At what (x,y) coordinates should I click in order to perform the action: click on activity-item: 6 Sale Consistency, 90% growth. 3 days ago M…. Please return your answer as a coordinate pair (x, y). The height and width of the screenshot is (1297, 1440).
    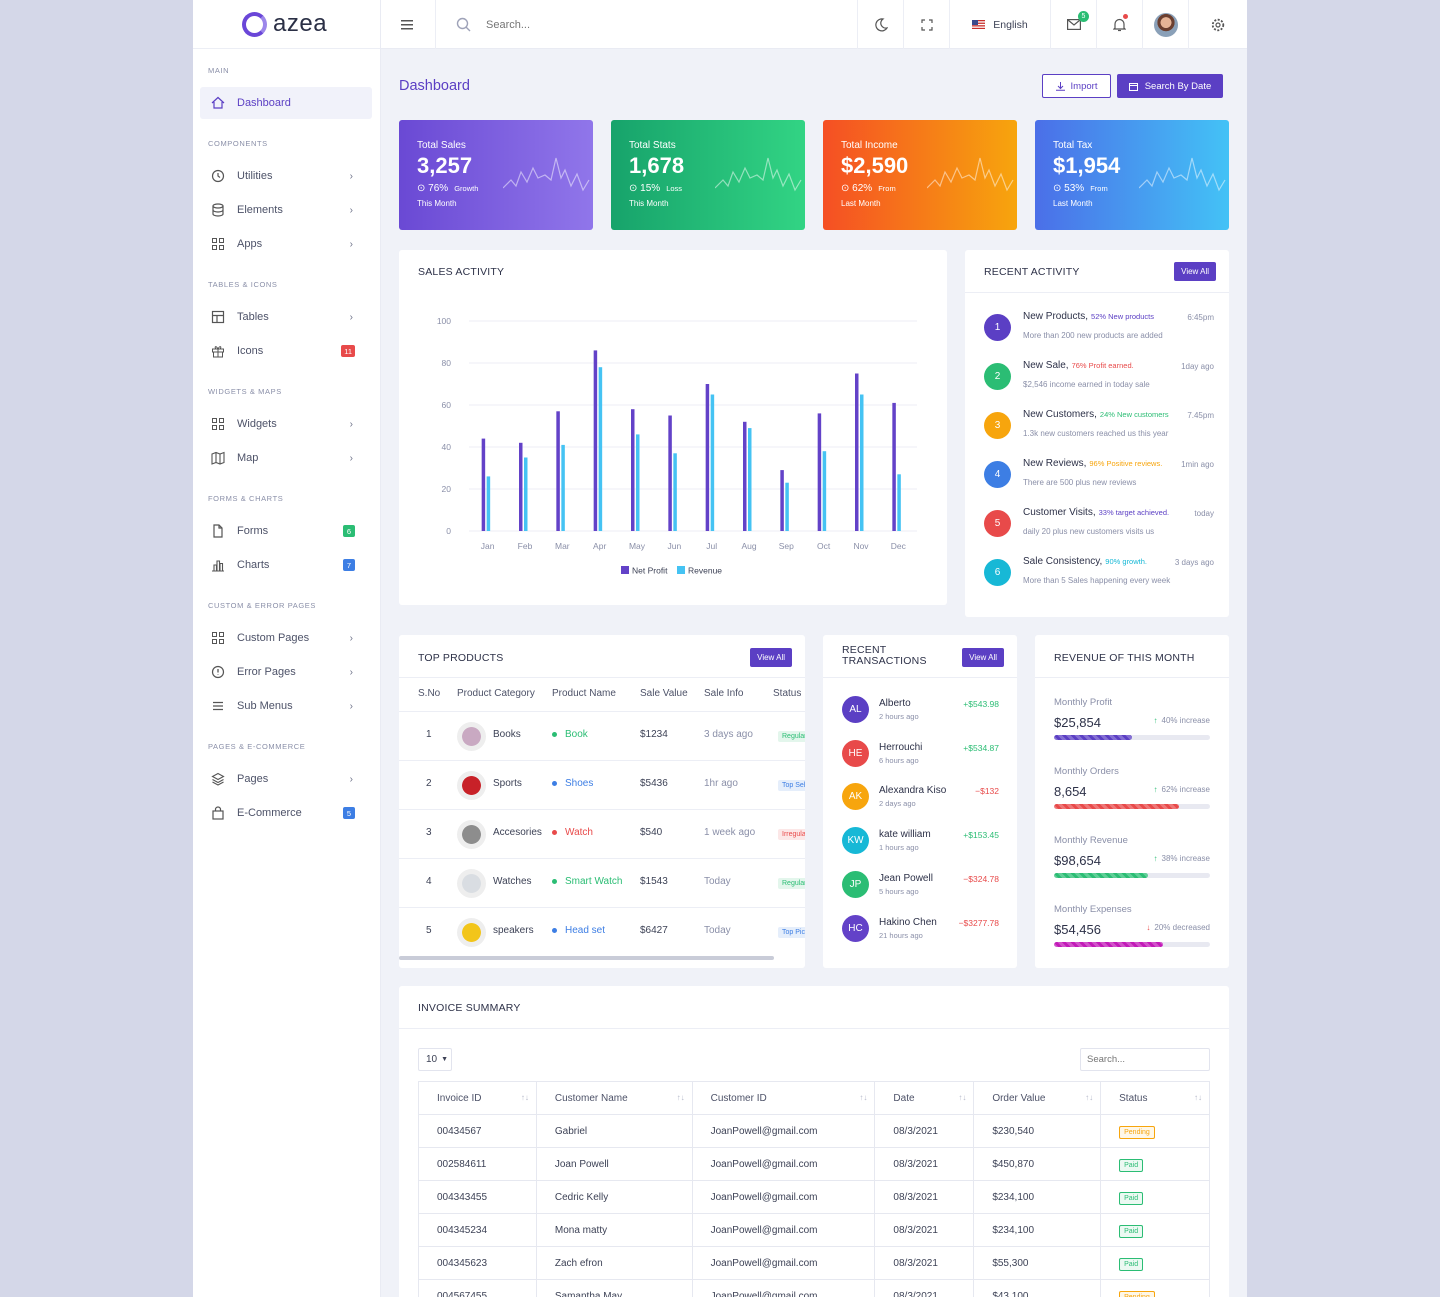
    Looking at the image, I should click on (1099, 577).